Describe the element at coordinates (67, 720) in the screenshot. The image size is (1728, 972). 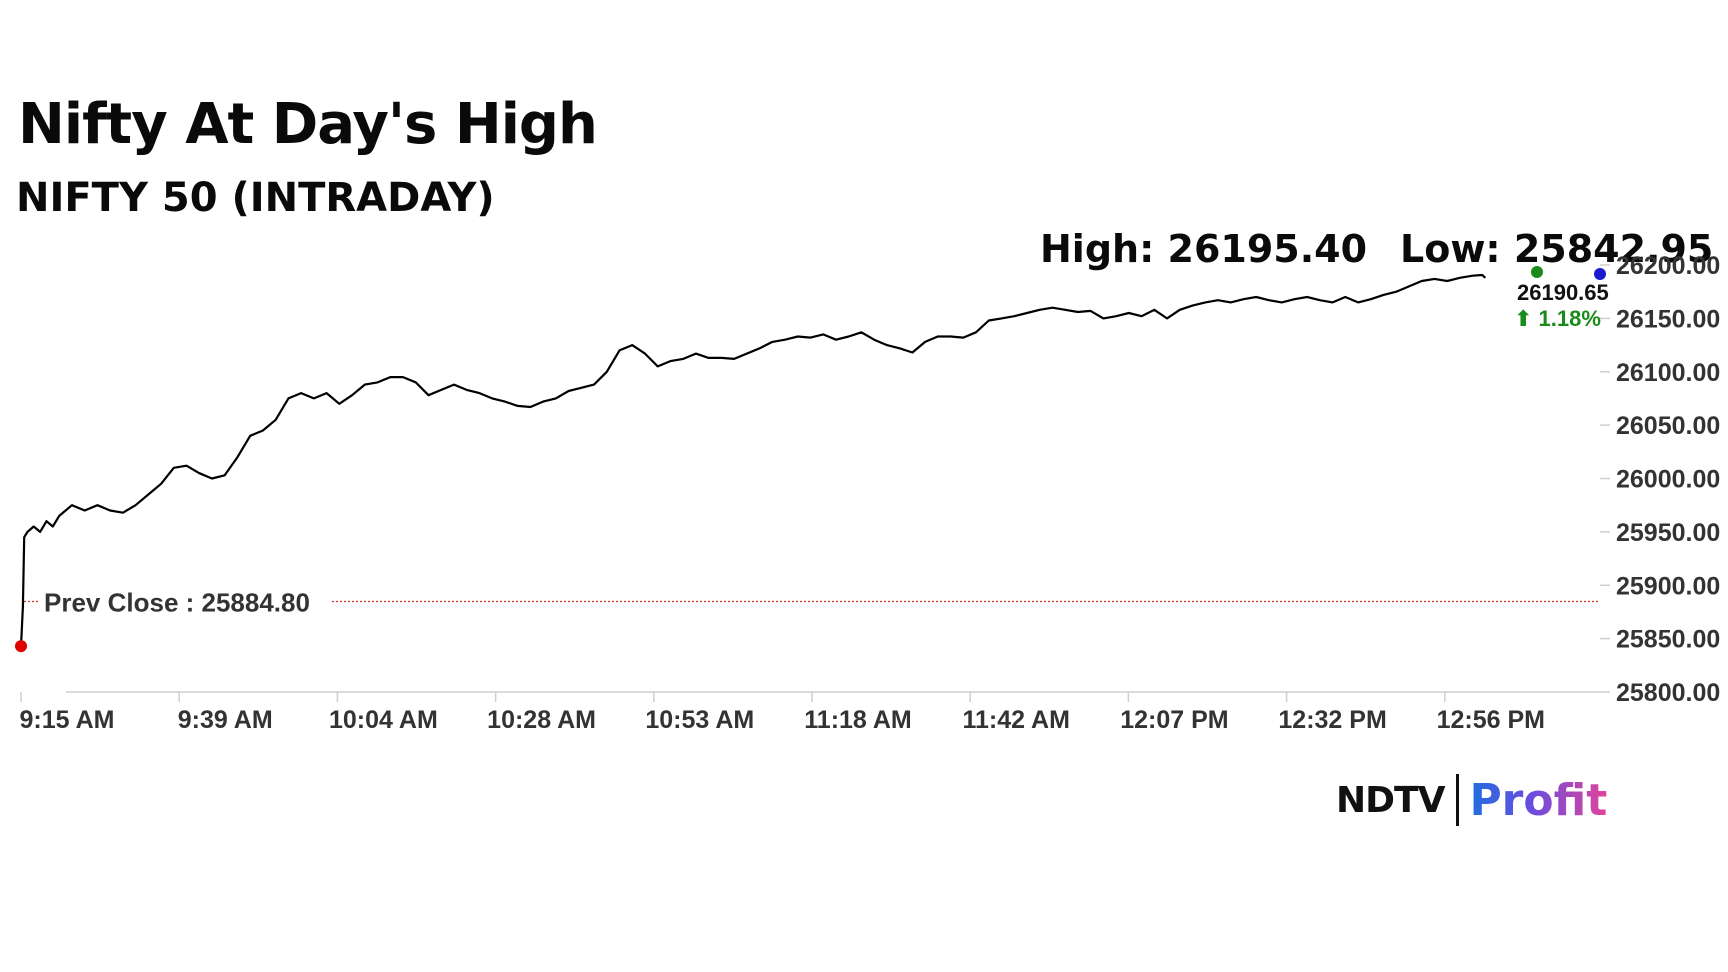
I see `x-tick-label: 9:15 AM` at that location.